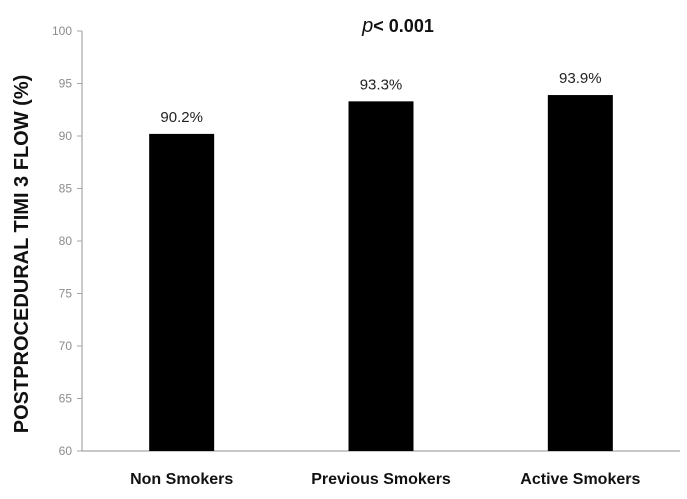 This screenshot has width=687, height=499. Describe the element at coordinates (580, 479) in the screenshot. I see `x-category-label: Active Smokers` at that location.